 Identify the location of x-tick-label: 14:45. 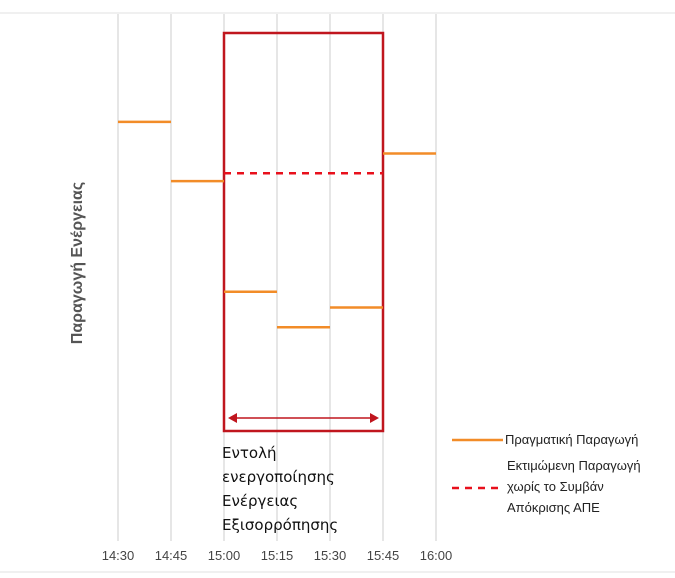
(171, 555).